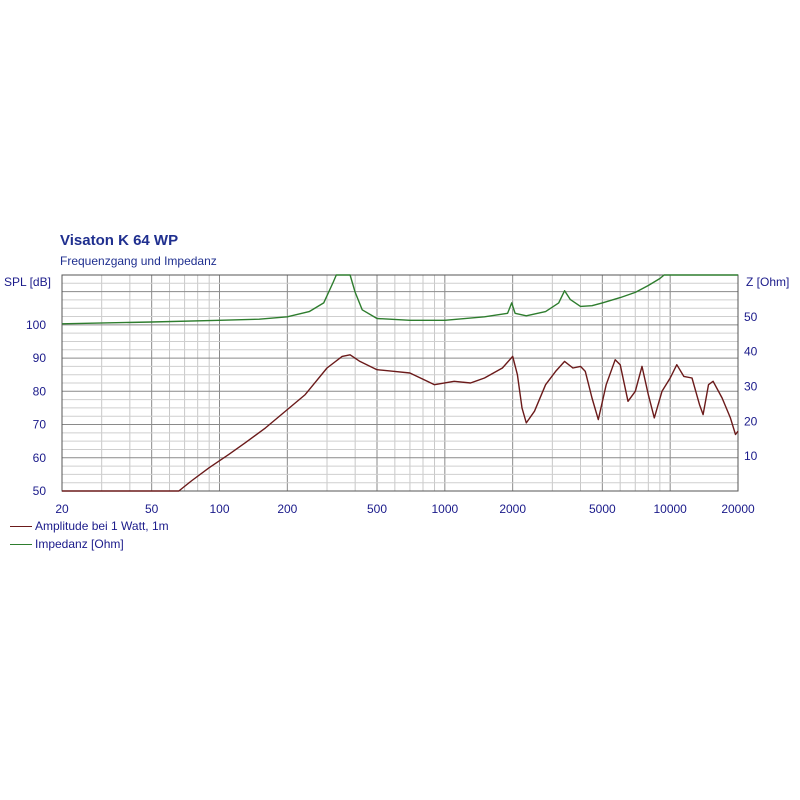  I want to click on legend-item-amplitude: Amplitude bei 1 Watt, 1m, so click(89, 526).